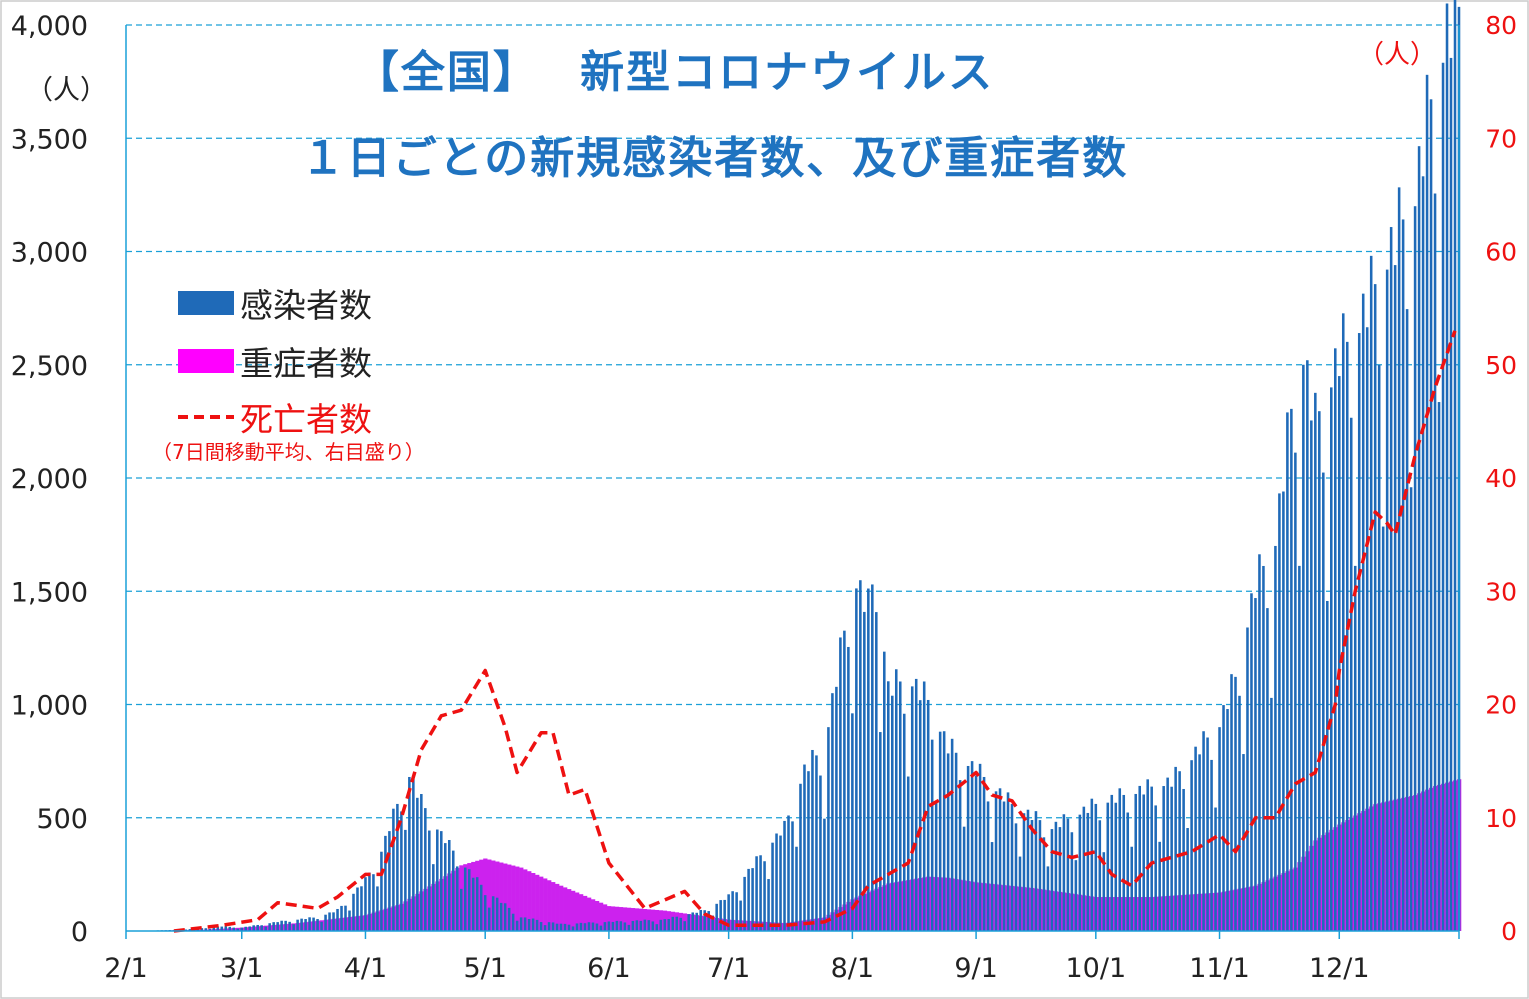 This screenshot has height=999, width=1529. I want to click on x-axis-tick-labels: 2/1 3/1 4/1 5/1 6/1 7/1 8/1 9/1 10/1 11/1 12/1, so click(782, 957).